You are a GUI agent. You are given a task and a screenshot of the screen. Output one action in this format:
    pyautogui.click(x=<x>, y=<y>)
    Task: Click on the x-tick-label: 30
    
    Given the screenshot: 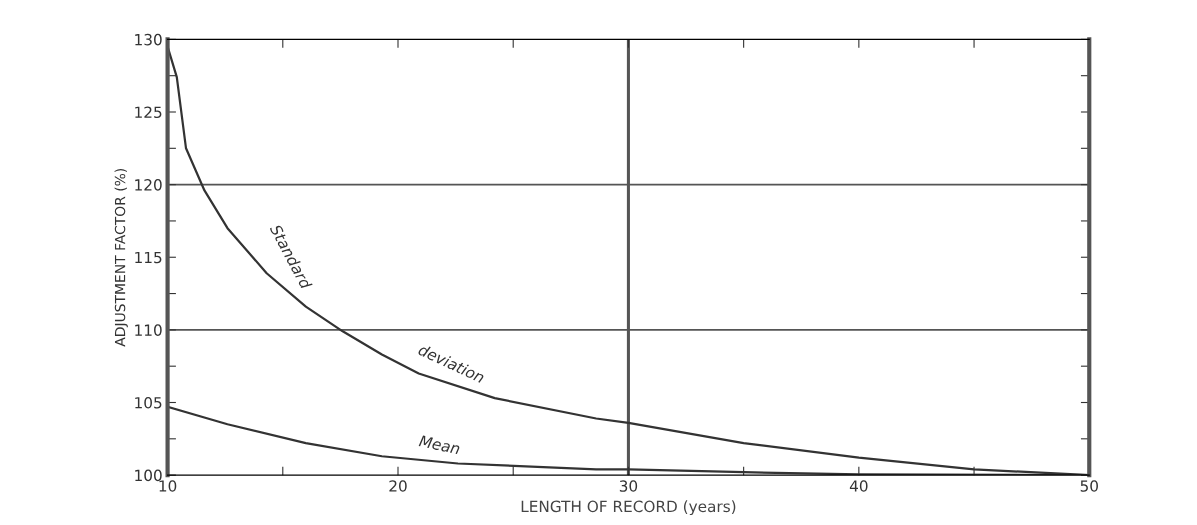 What is the action you would take?
    pyautogui.click(x=628, y=486)
    